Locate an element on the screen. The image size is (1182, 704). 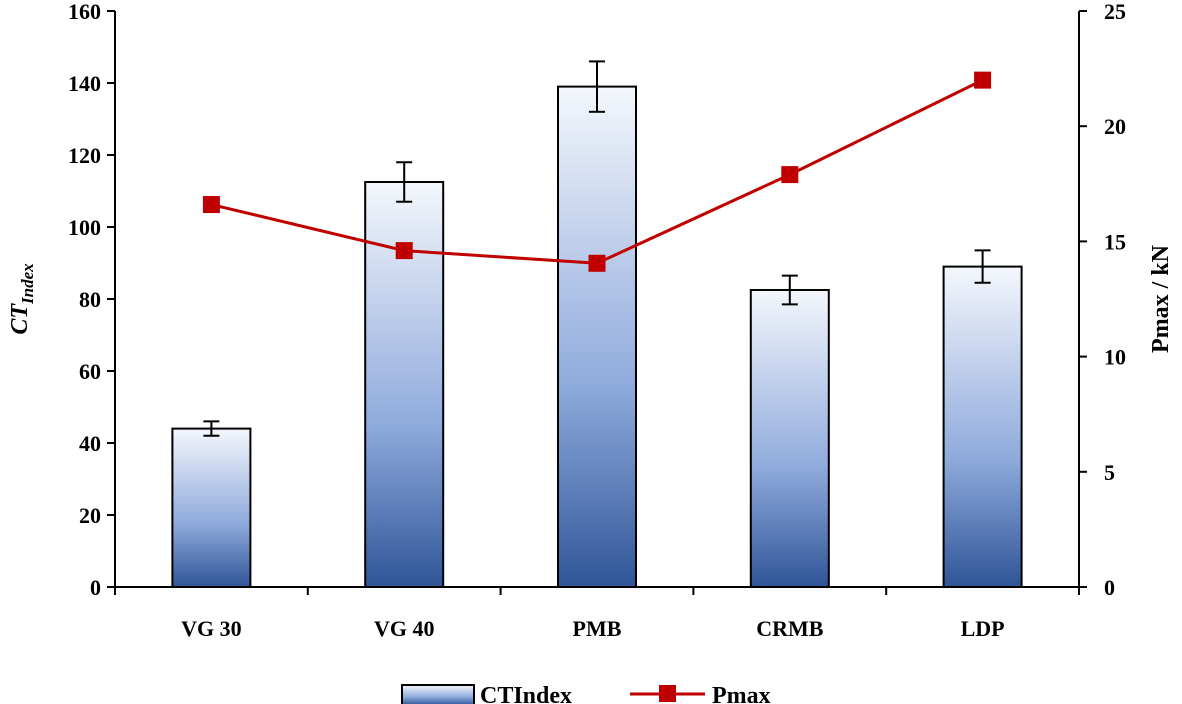
legend-swatch-ctindex is located at coordinates (438, 694).